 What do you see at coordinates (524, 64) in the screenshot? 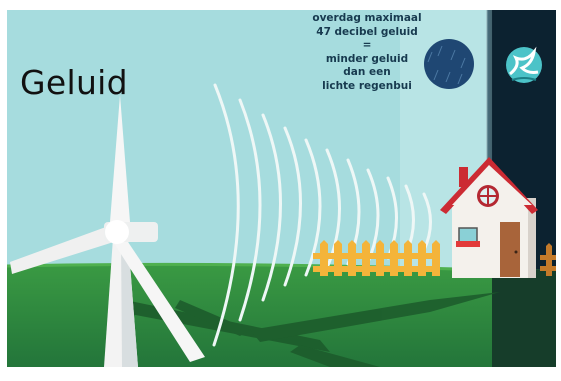
I see `river-logo-icon` at bounding box center [524, 64].